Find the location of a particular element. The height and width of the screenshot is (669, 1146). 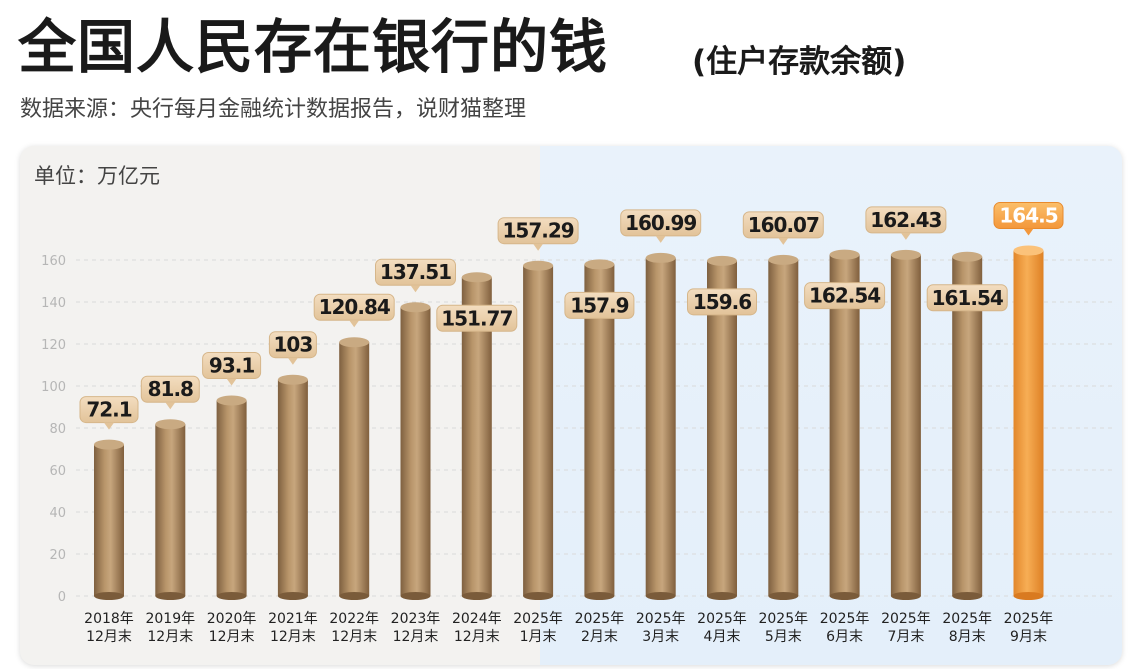

value-label-text: 159.6 is located at coordinates (722, 302).